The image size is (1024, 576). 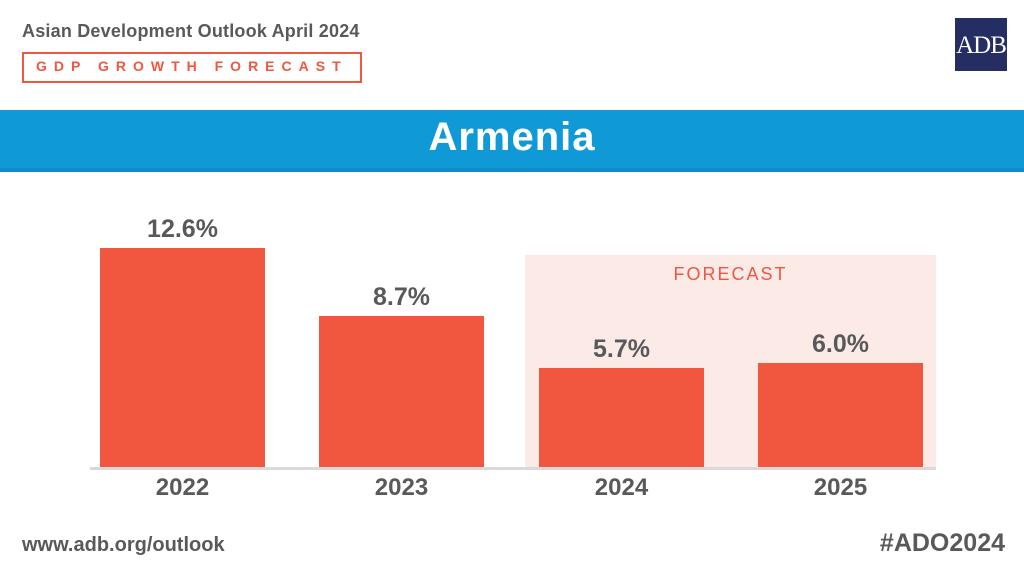 I want to click on series-badge: GDP GROWTH FORECAST, so click(x=192, y=67).